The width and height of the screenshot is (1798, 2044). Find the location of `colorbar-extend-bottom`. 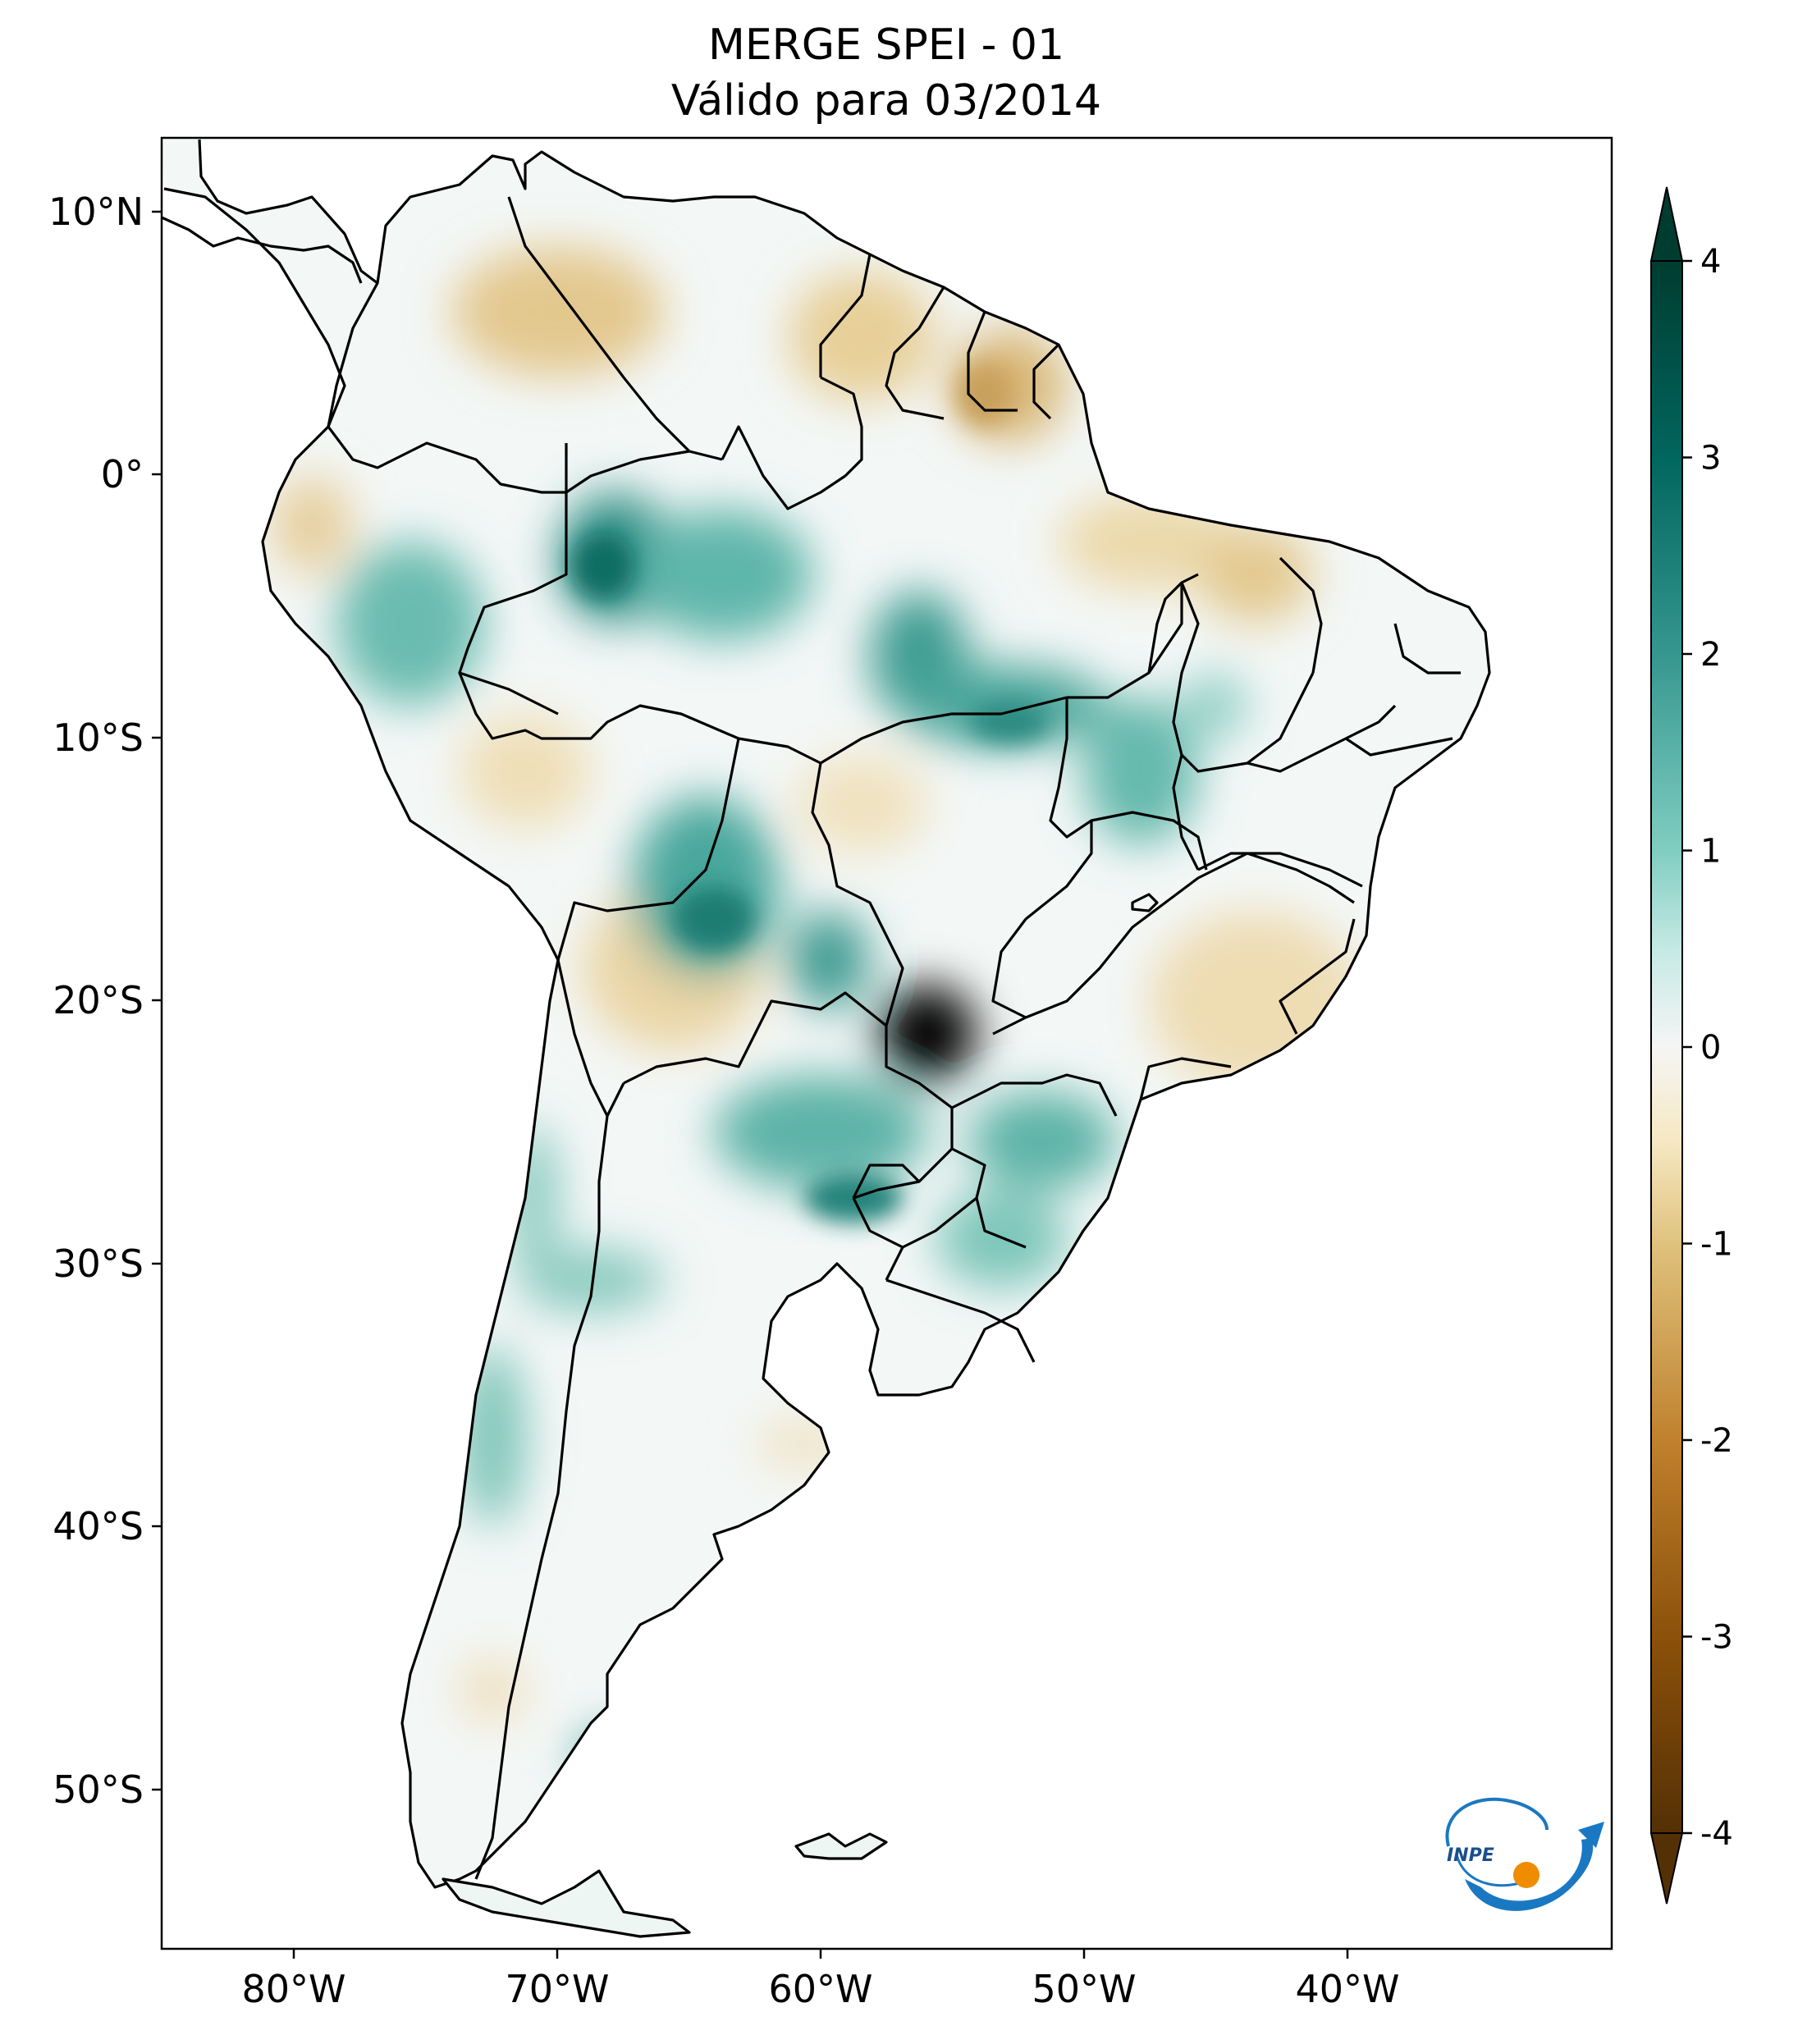

colorbar-extend-bottom is located at coordinates (1666, 1868).